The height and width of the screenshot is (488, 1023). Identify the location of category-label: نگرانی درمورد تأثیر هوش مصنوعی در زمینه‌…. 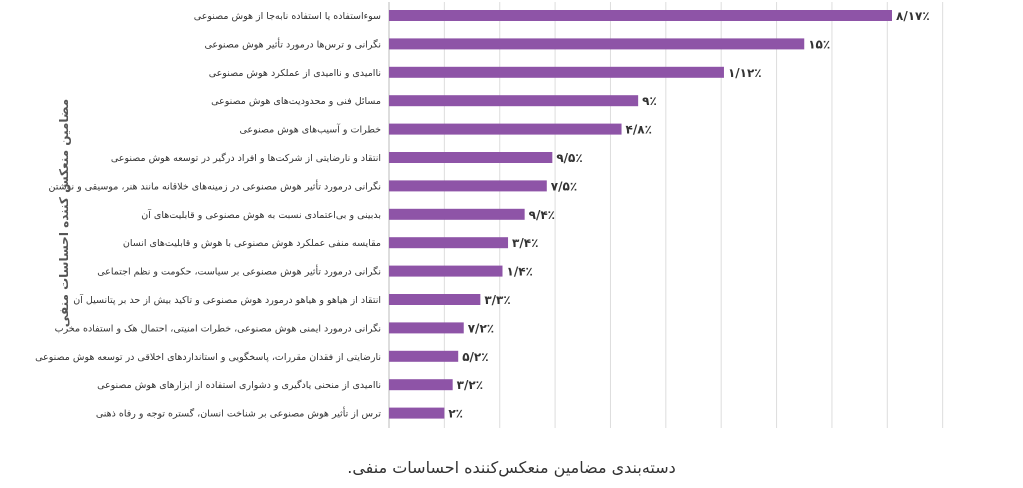
(215, 185).